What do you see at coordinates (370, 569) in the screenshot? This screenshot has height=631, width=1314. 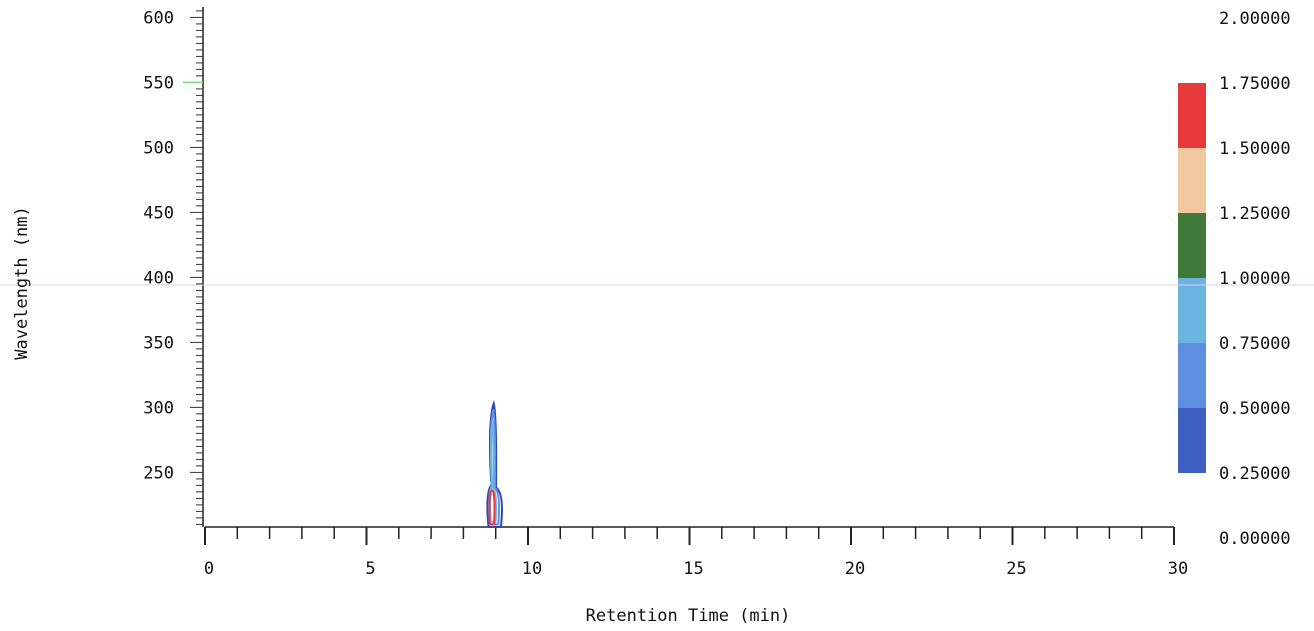 I see `x-tick-label: 5` at bounding box center [370, 569].